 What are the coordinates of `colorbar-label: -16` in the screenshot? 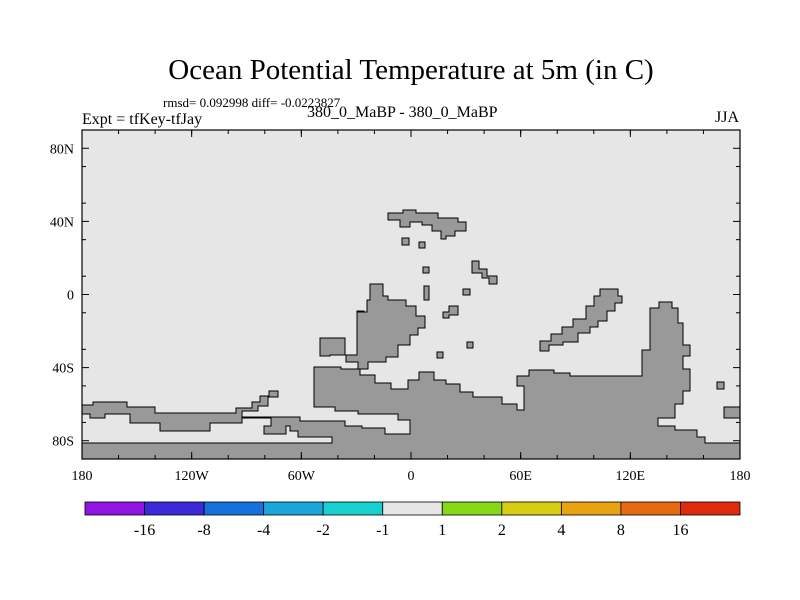 It's located at (144, 530).